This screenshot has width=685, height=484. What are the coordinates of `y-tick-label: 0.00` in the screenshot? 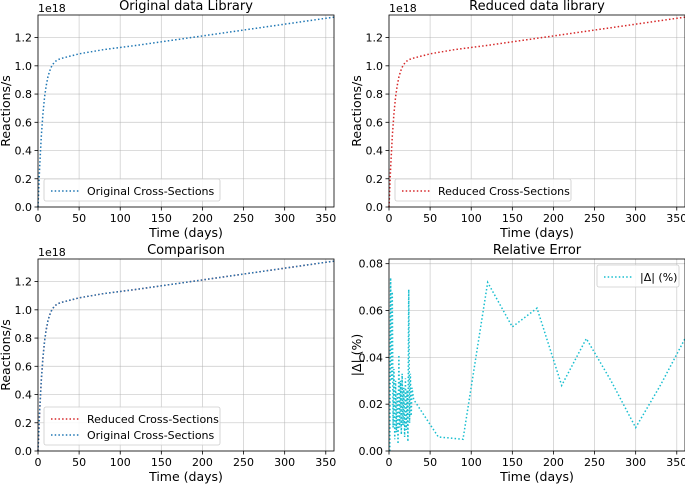 It's located at (371, 451).